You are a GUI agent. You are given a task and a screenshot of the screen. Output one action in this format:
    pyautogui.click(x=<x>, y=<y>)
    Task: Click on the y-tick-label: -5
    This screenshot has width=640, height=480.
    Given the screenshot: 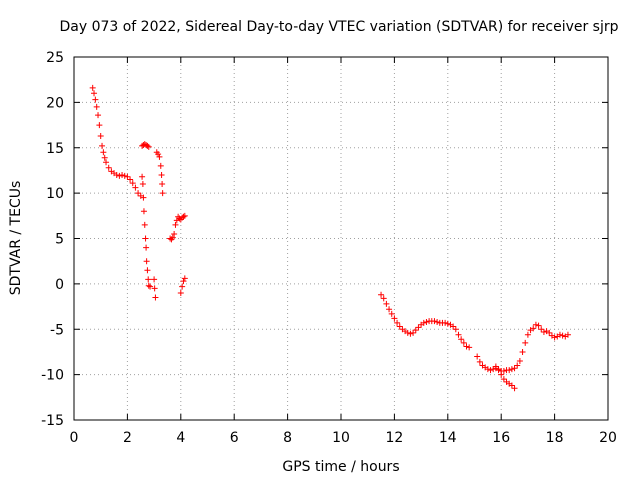 What is the action you would take?
    pyautogui.click(x=57, y=330)
    